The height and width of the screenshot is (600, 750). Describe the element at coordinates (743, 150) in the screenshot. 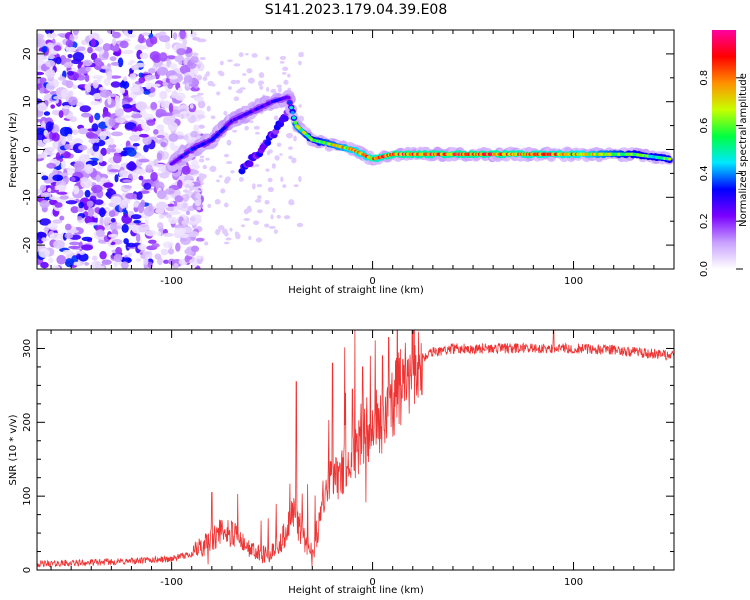

I see `colorbar-label: Normalized spectral amplitude` at that location.